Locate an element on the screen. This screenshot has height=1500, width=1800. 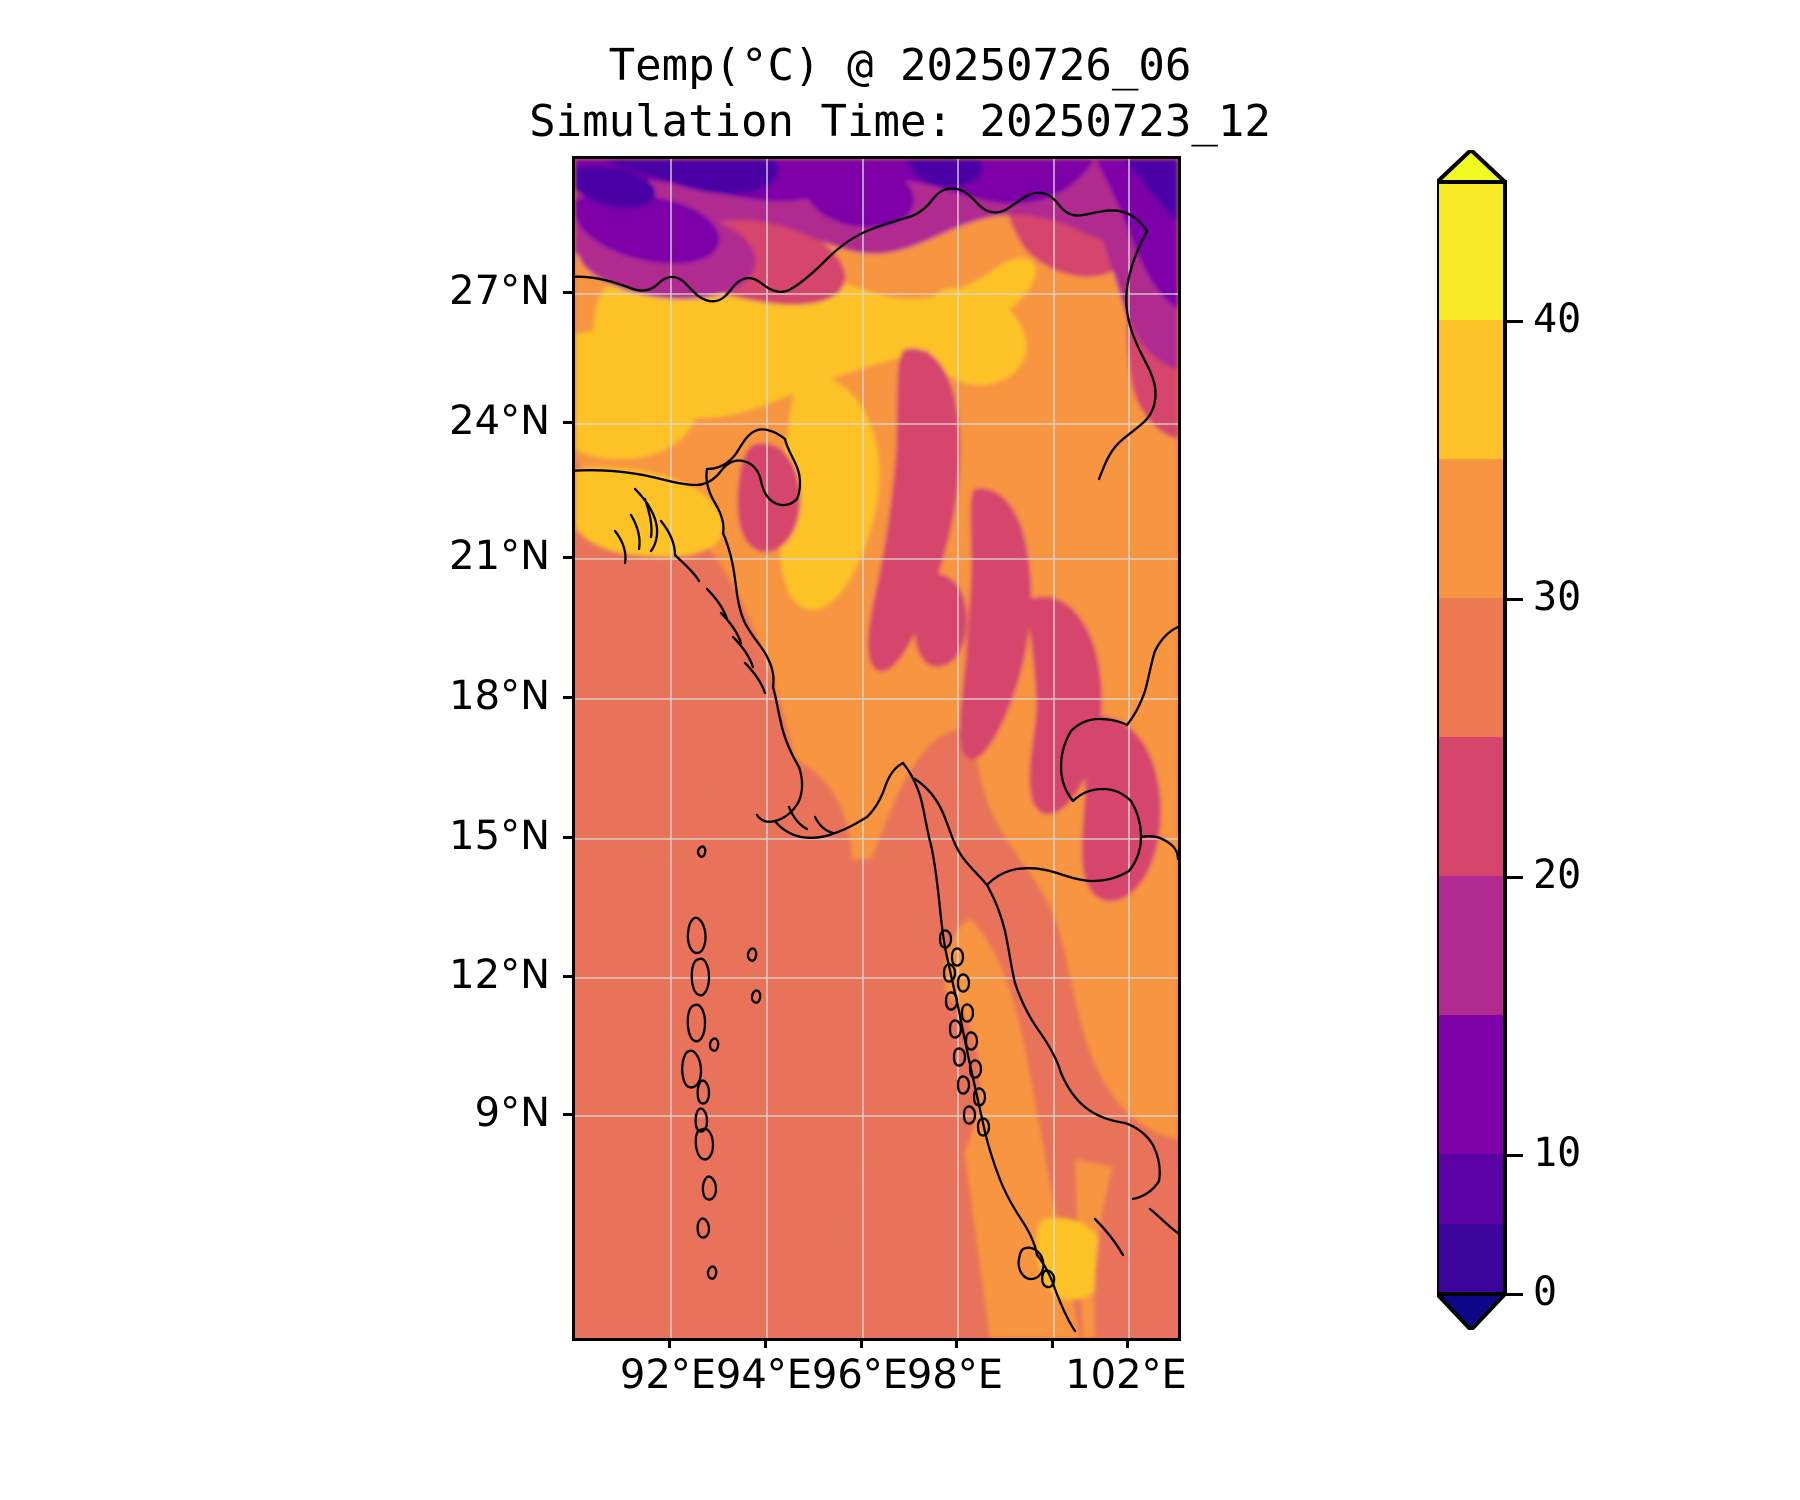
y-tick-label-24n: 24°N is located at coordinates (499, 421).